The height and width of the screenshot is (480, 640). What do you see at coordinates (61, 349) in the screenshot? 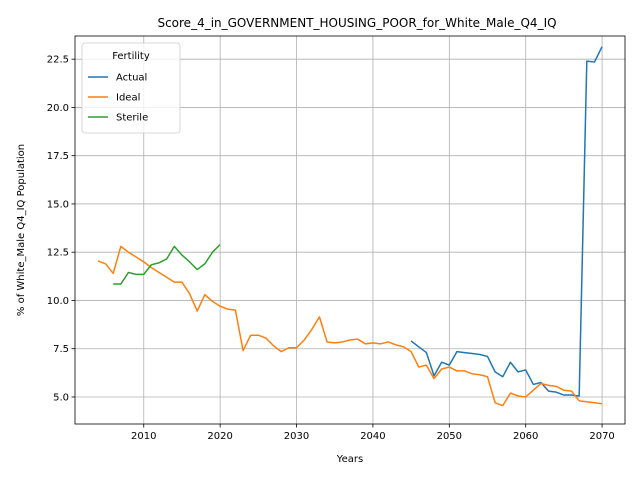
I see `y-tick-label: 7.5` at bounding box center [61, 349].